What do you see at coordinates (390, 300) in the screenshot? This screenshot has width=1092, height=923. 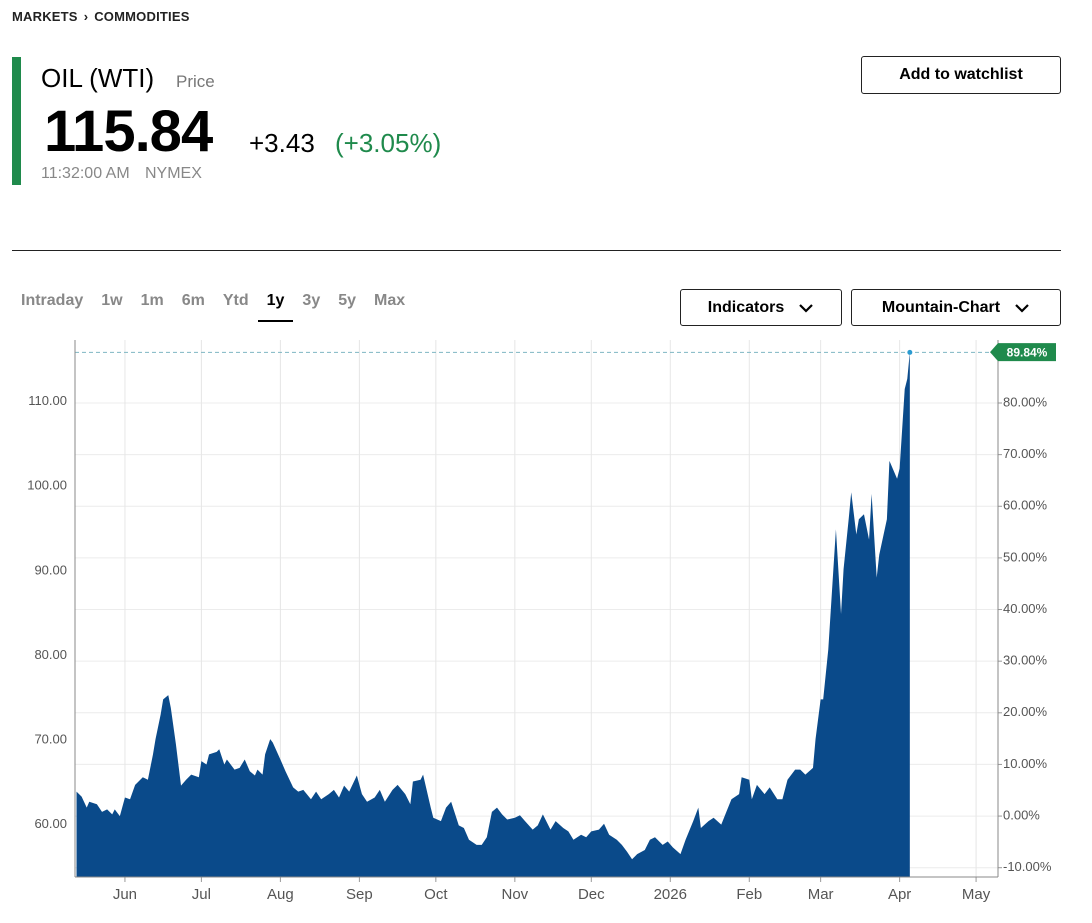 I see `range-tab: Max` at bounding box center [390, 300].